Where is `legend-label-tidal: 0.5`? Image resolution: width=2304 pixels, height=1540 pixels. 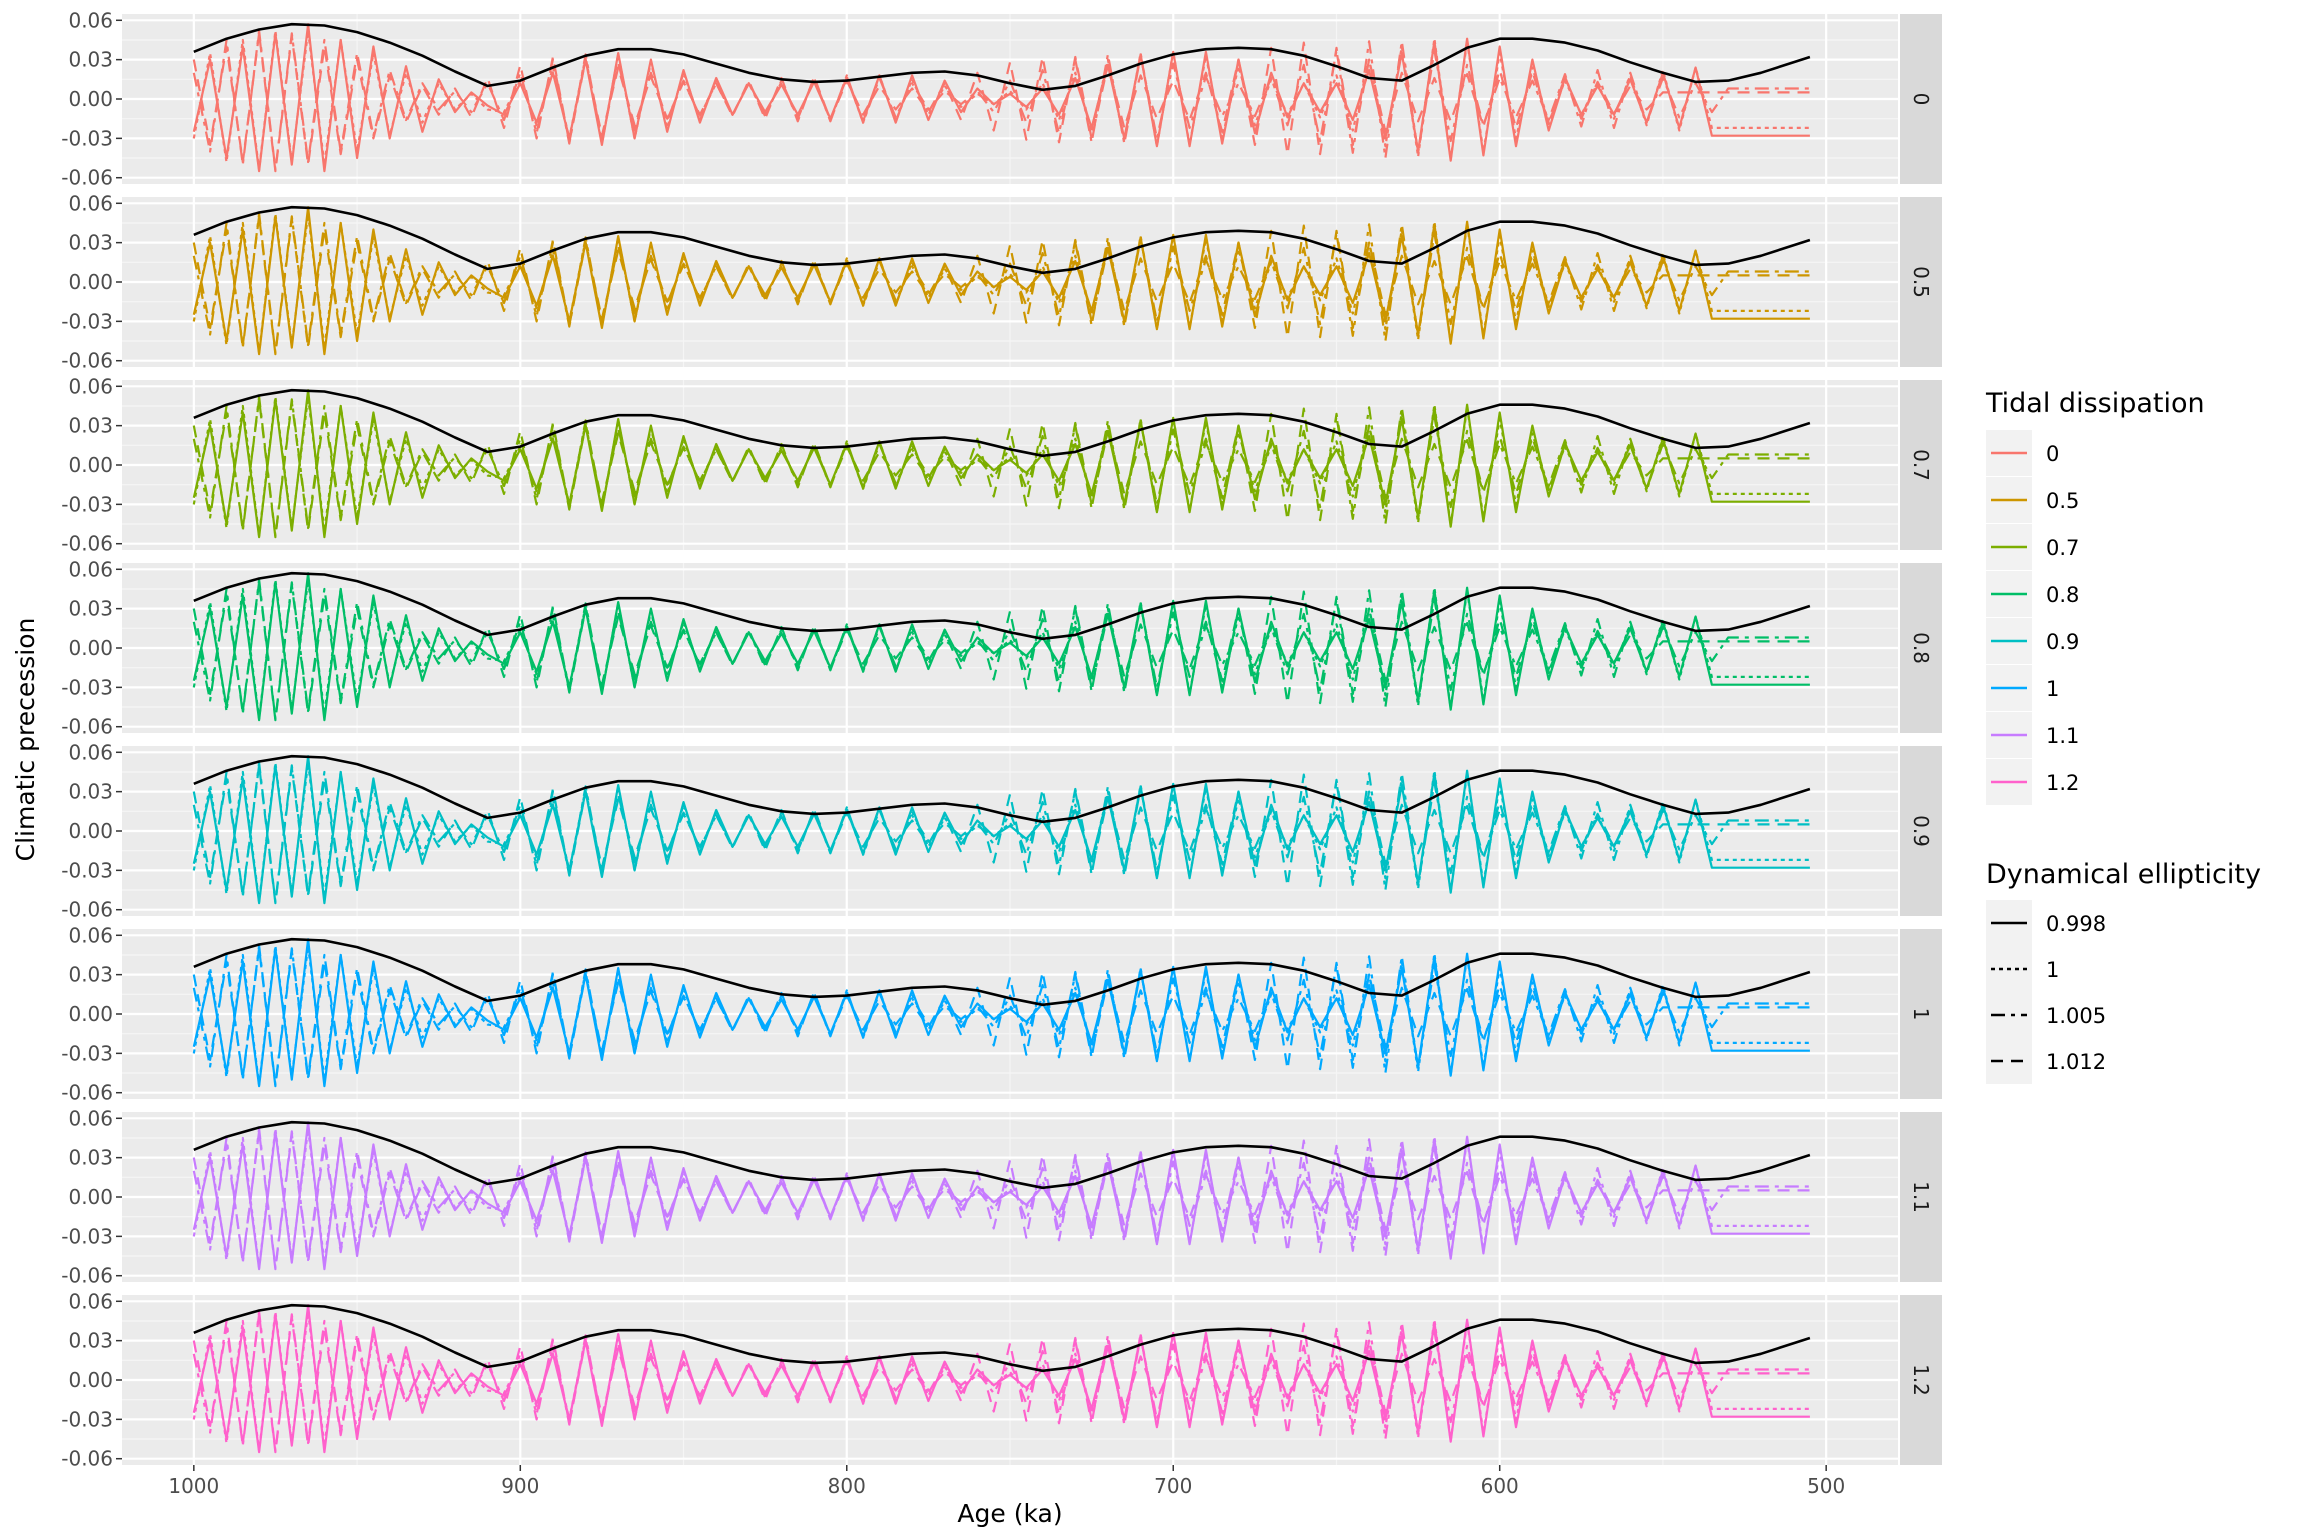 legend-label-tidal: 0.5 is located at coordinates (2062, 501).